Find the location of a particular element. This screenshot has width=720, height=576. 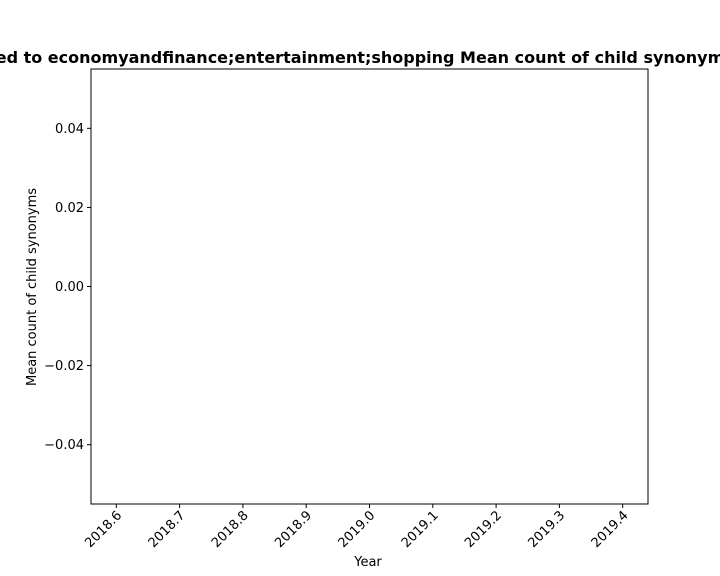

x-tick-label: 2019.4 is located at coordinates (610, 529).